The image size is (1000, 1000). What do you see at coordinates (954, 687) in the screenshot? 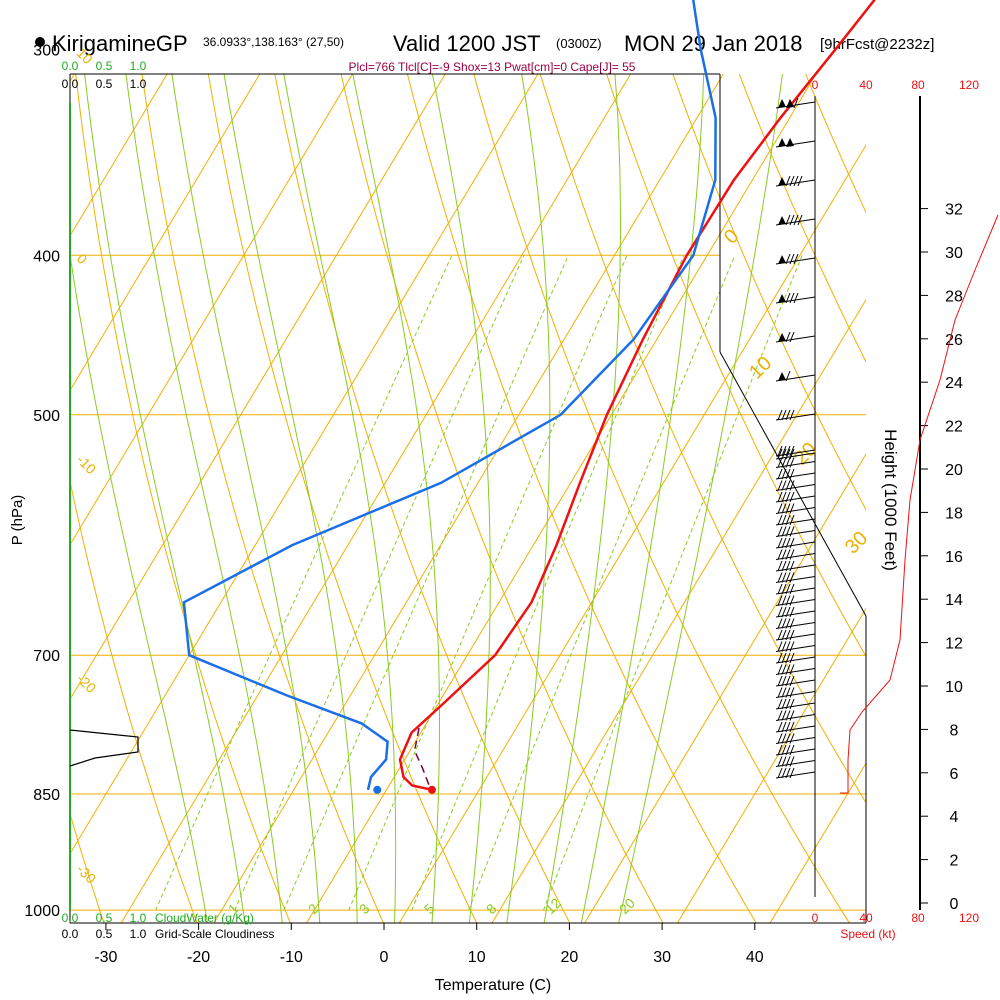
I see `height-tick-label: 10` at bounding box center [954, 687].